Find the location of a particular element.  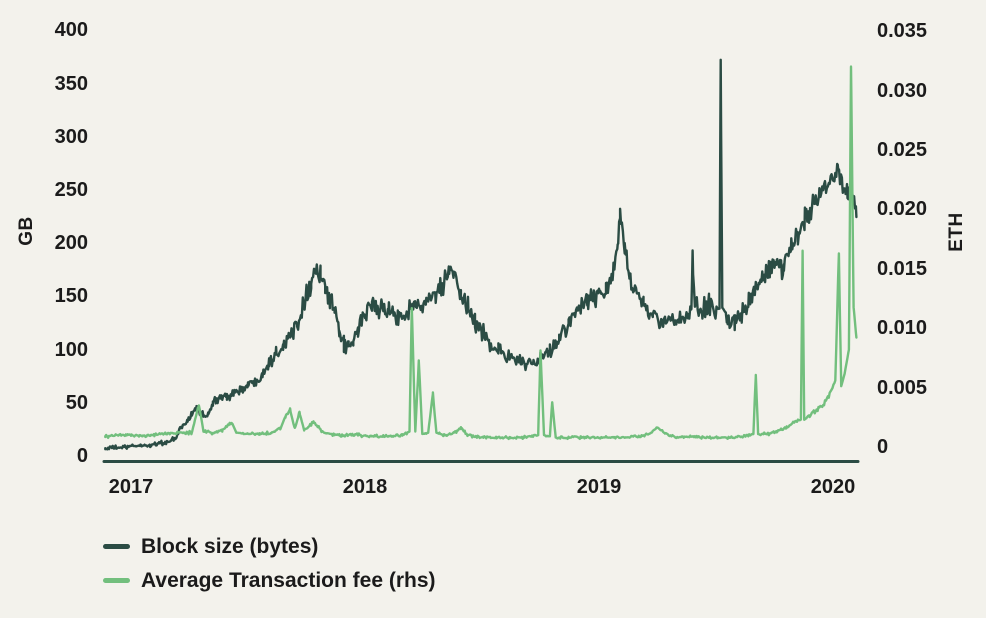

y-axis-left-tick: 350 is located at coordinates (71, 83).